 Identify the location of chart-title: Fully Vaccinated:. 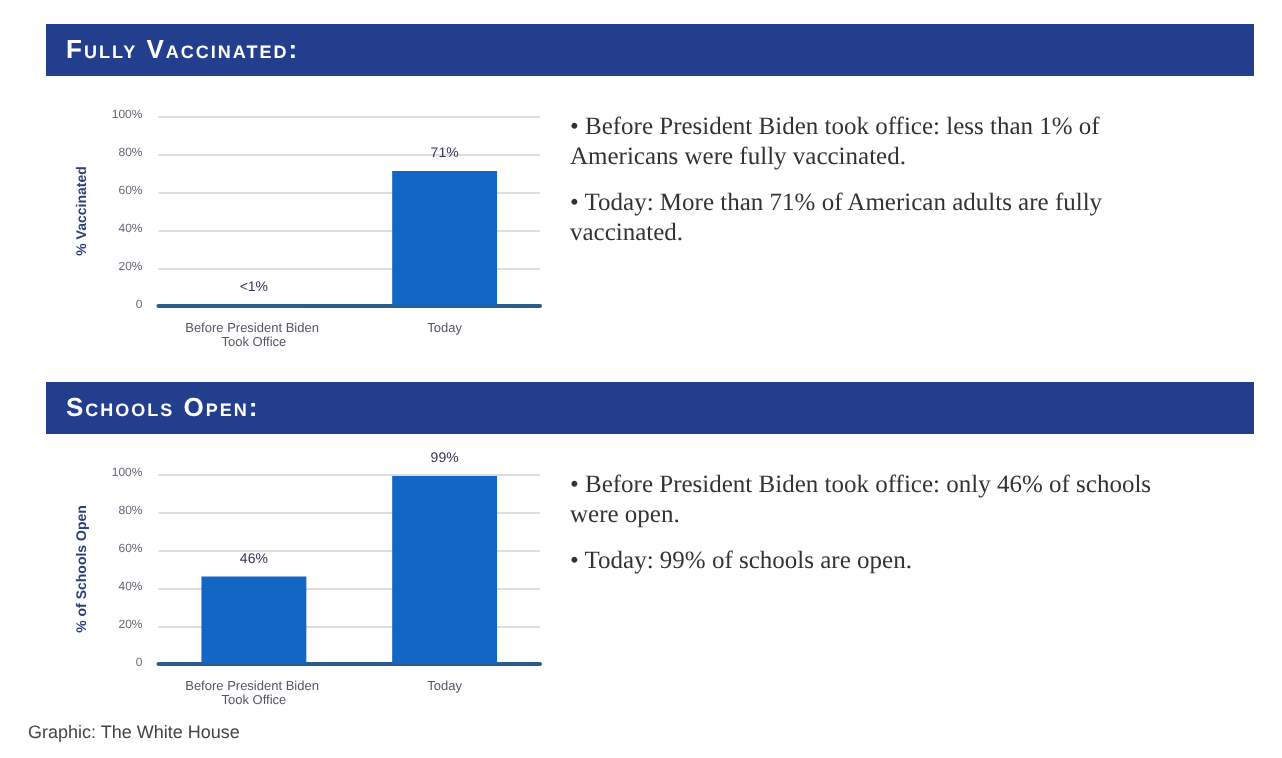
(650, 50).